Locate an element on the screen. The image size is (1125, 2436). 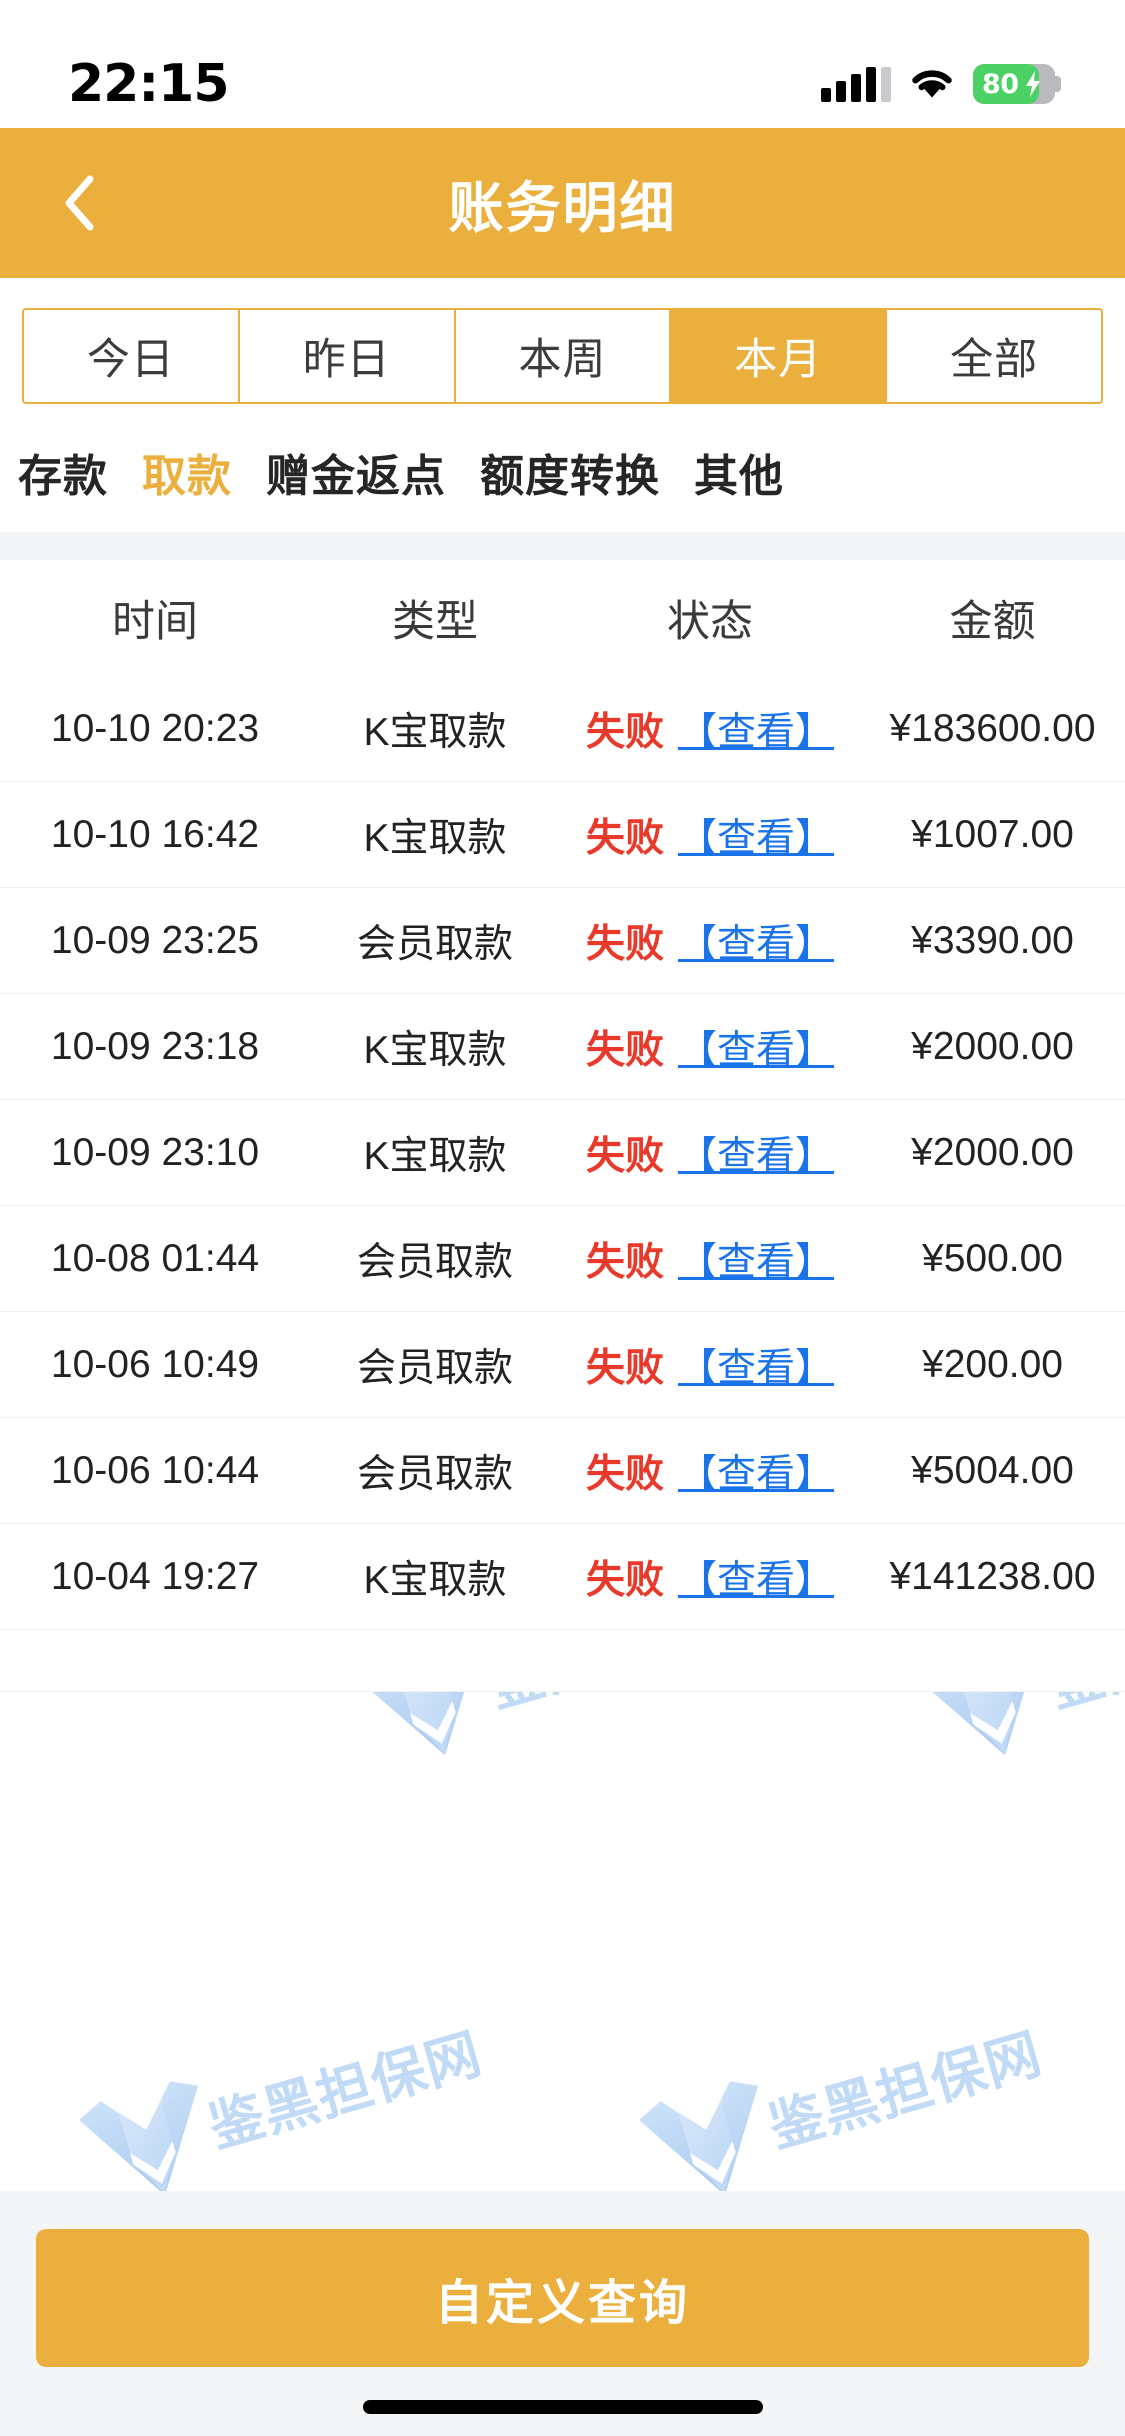
period-tab-2: 昨日 is located at coordinates (347, 356).